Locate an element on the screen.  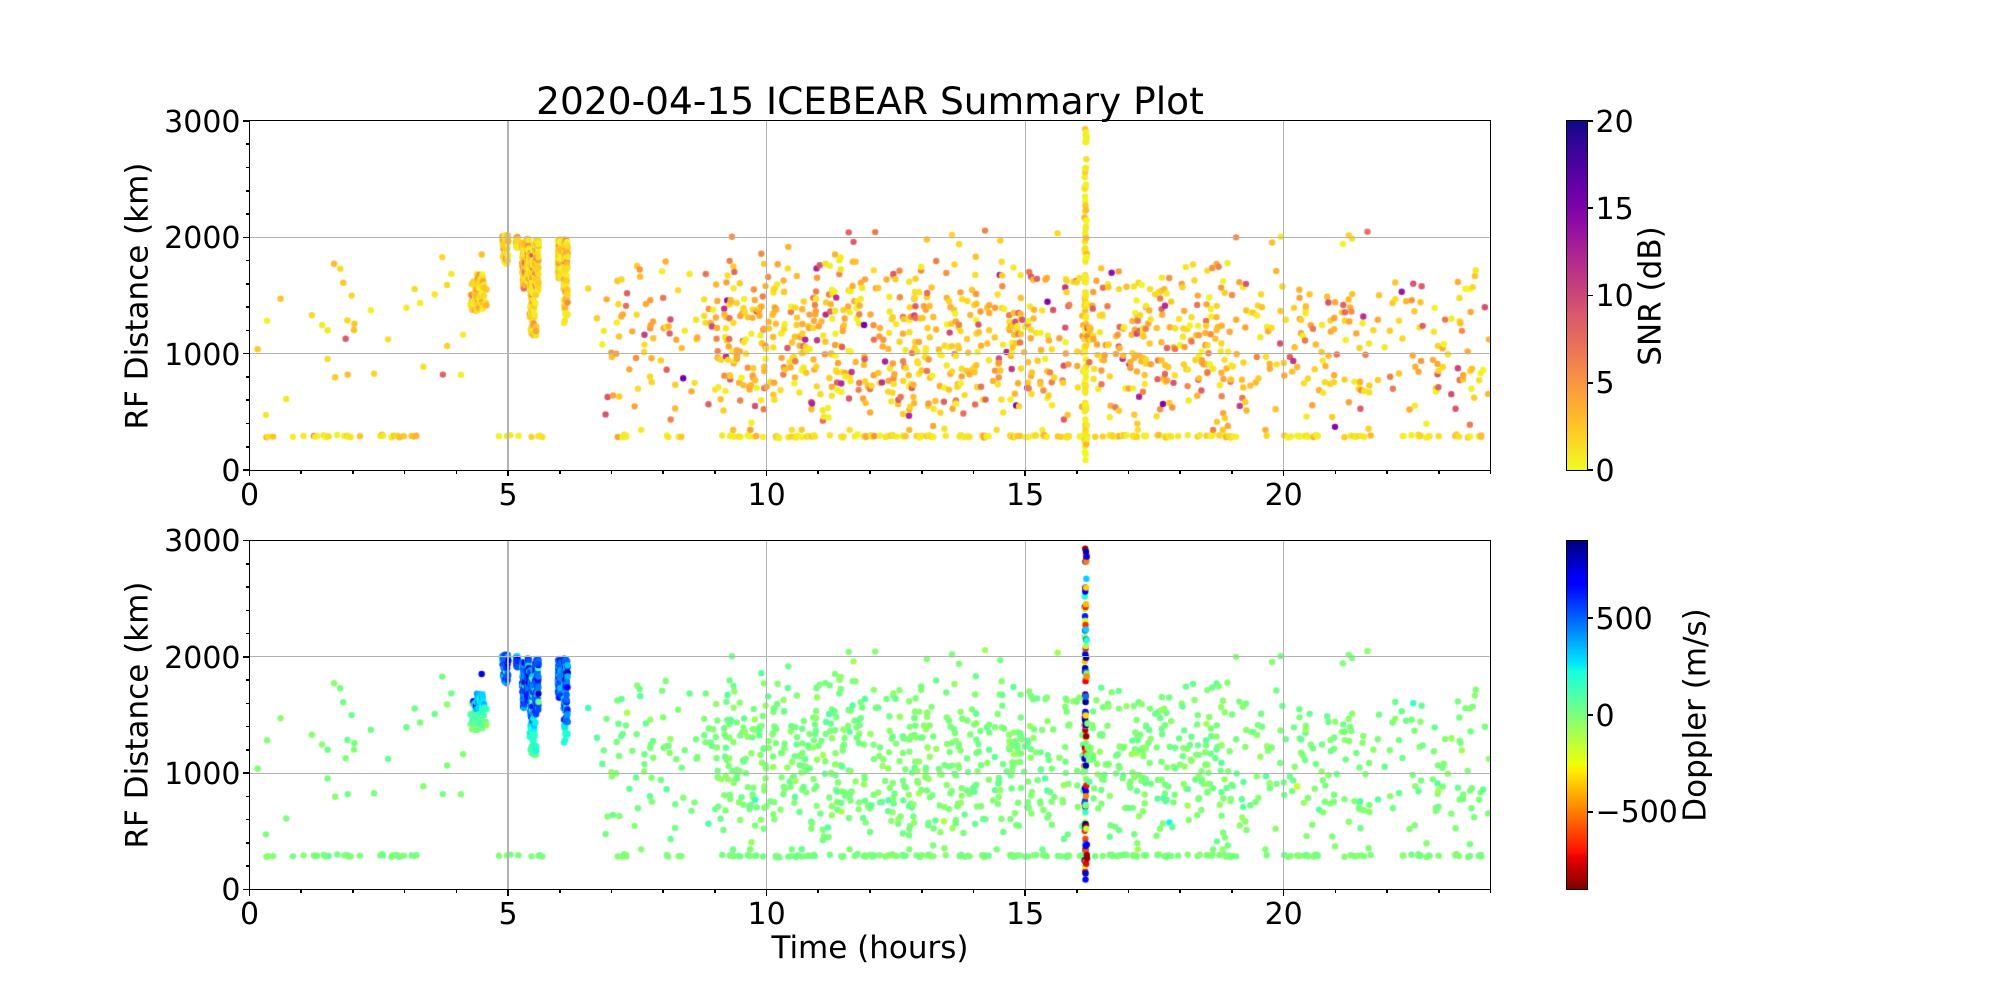
y-axis-label-snr-panel: RF Distance (km) is located at coordinates (137, 295).